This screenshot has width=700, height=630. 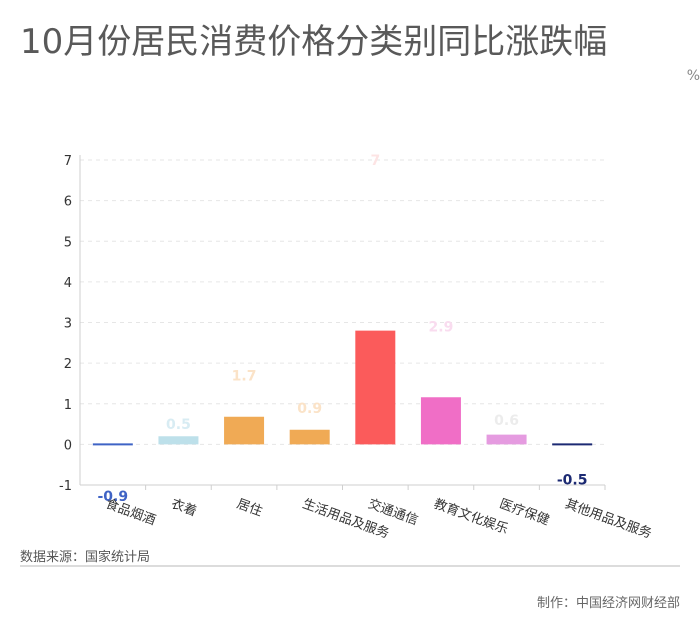 What do you see at coordinates (244, 376) in the screenshot?
I see `data-label: 1.7` at bounding box center [244, 376].